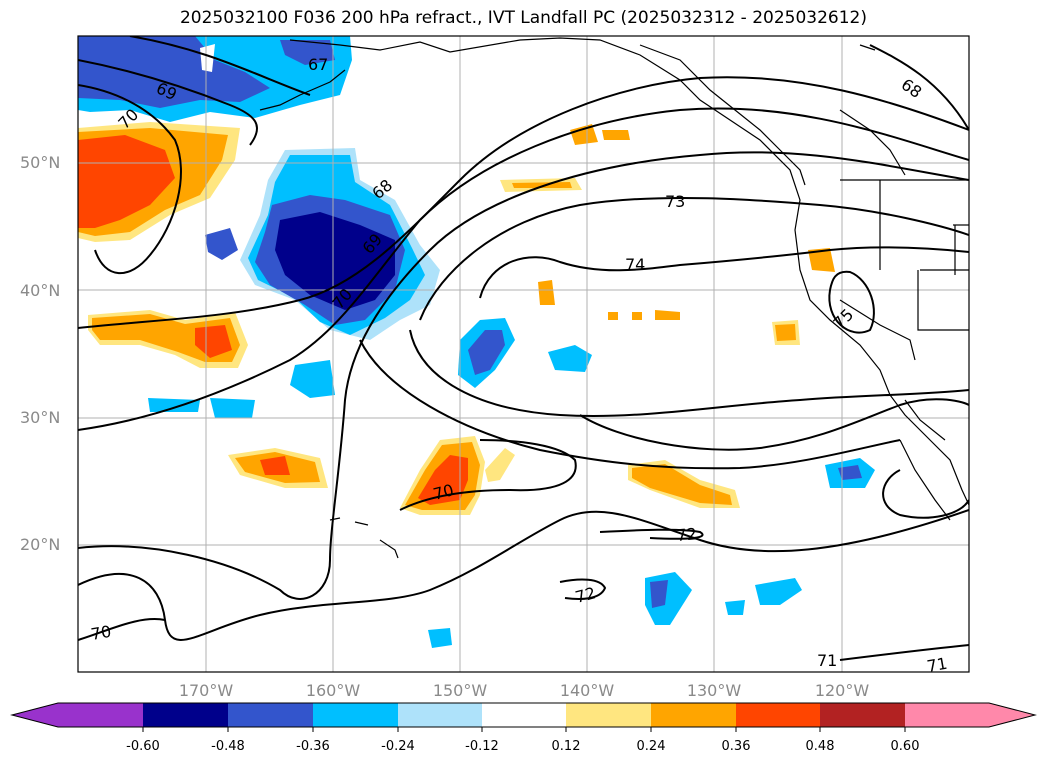  Describe the element at coordinates (651, 746) in the screenshot. I see `colorbar-tick-label: 0.24` at that location.